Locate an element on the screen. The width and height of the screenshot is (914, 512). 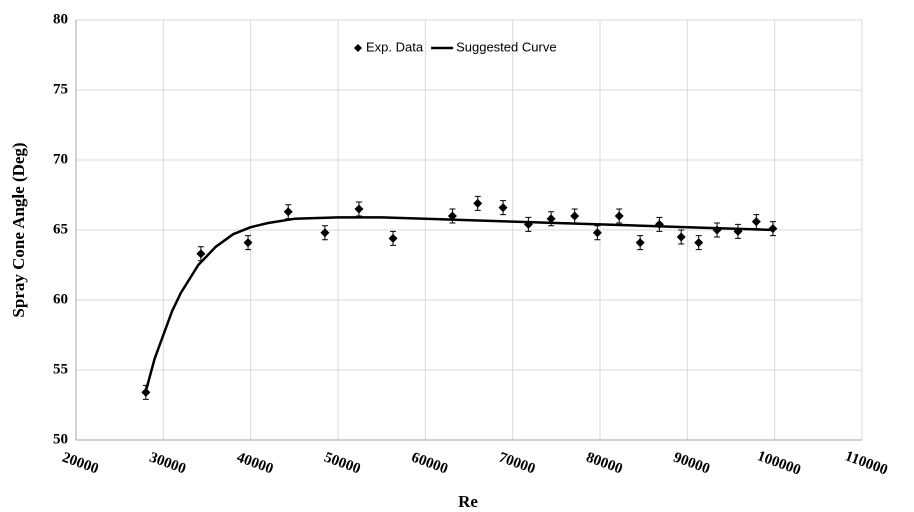
x-tick-label: 40000 is located at coordinates (255, 464).